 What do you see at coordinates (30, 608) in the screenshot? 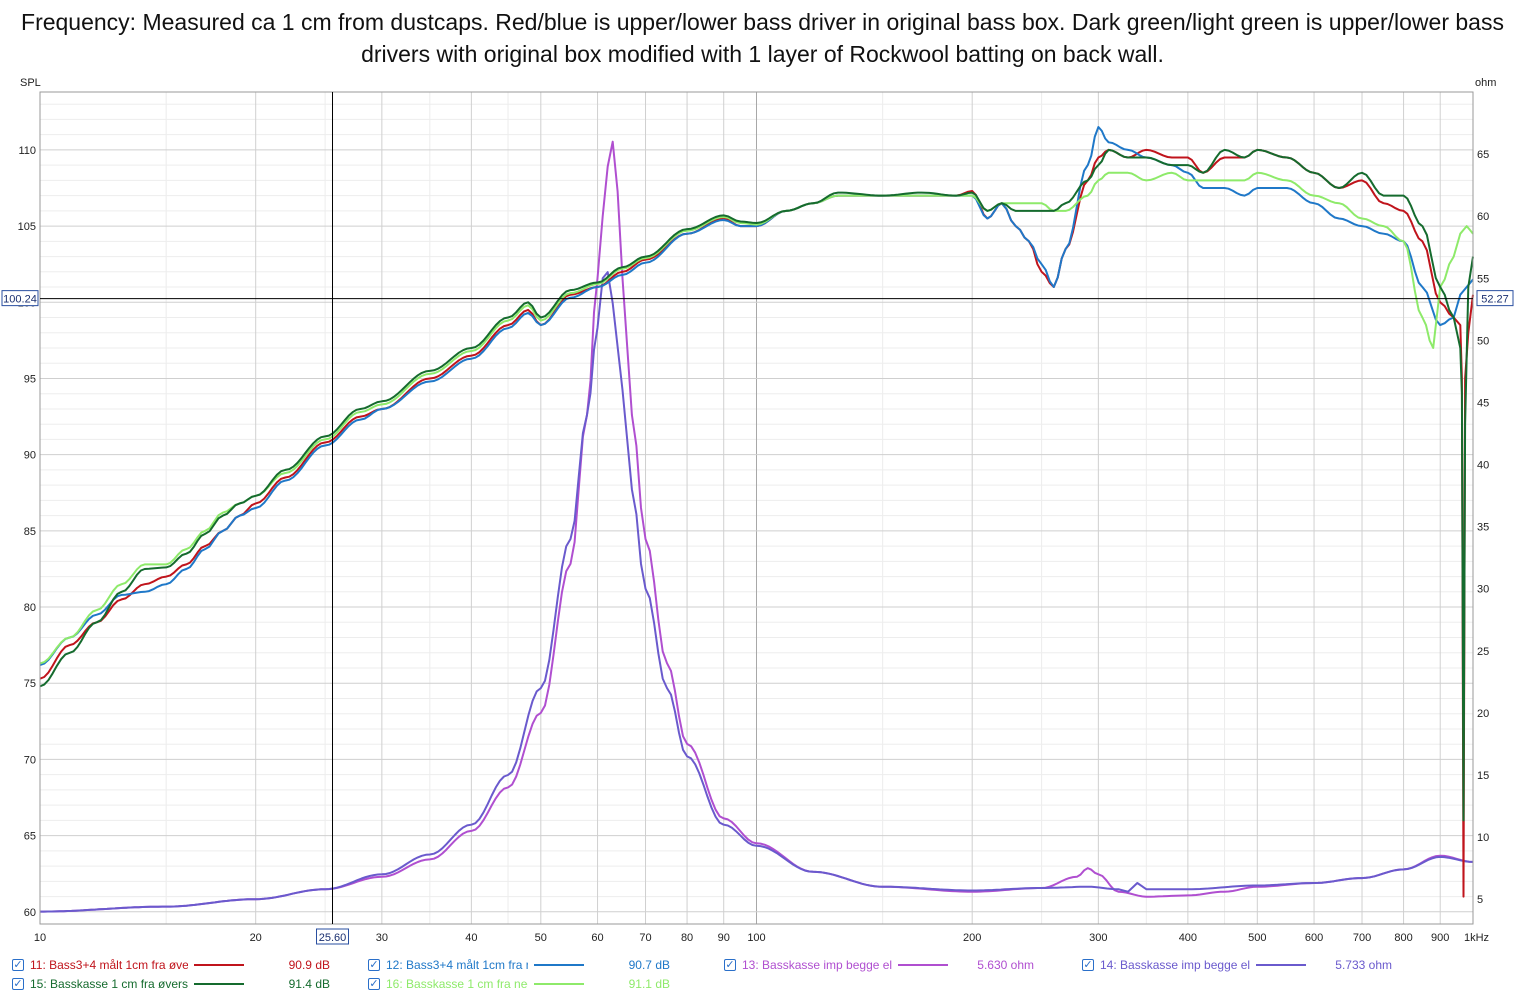
I see `y-left-tick-label: 80` at bounding box center [30, 608].